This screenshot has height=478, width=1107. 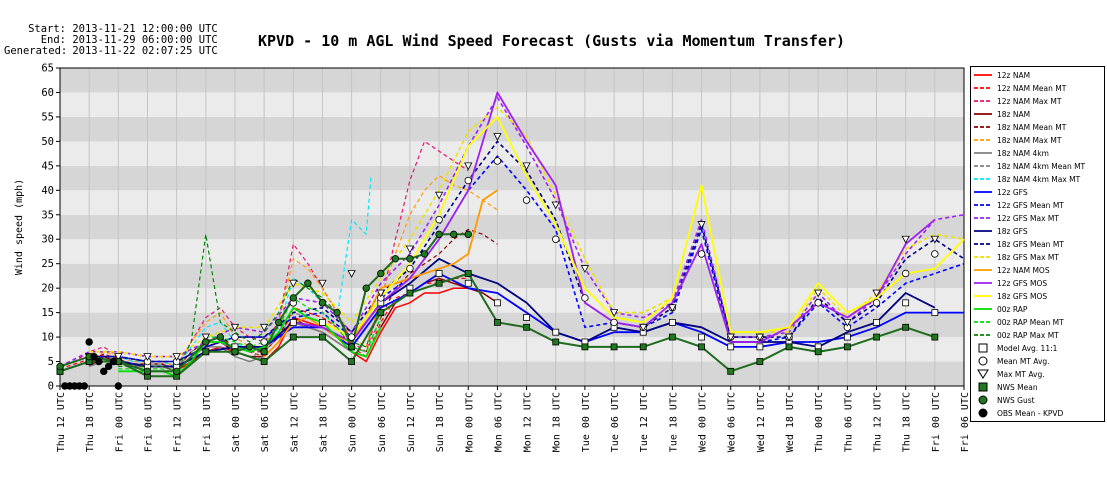 What do you see at coordinates (644, 422) in the screenshot?
I see `x-tick-label: Tue 12 UTC` at bounding box center [644, 422].